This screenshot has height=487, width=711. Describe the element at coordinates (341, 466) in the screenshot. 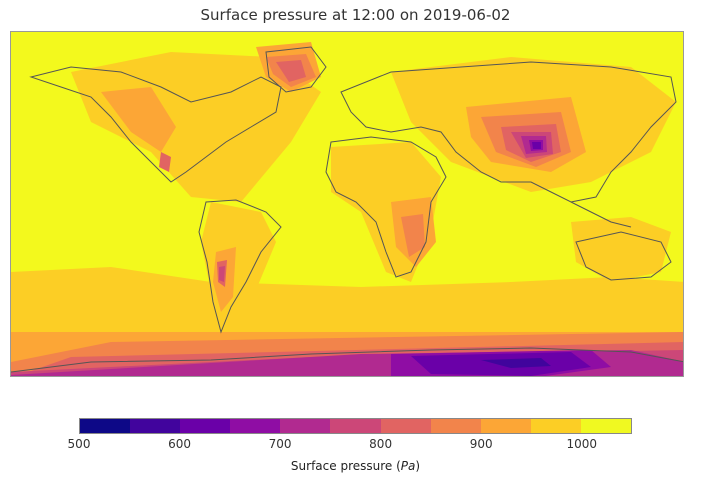

I see `colorbar-label-text: Surface pressure` at that location.